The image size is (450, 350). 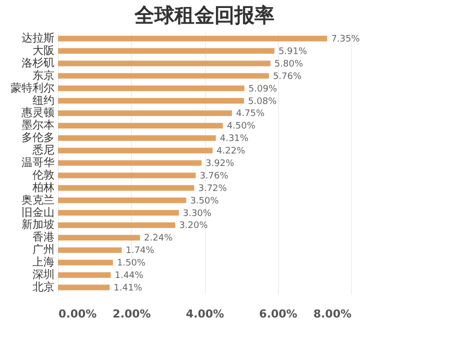 What do you see at coordinates (231, 151) in the screenshot?
I see `data-label: 4.22%` at bounding box center [231, 151].